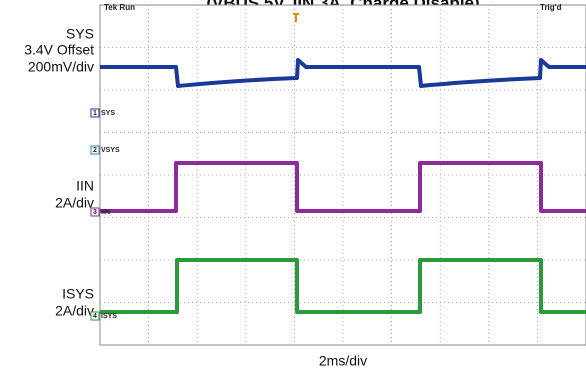  I want to click on scope-trigger: Trig'd, so click(551, 7).